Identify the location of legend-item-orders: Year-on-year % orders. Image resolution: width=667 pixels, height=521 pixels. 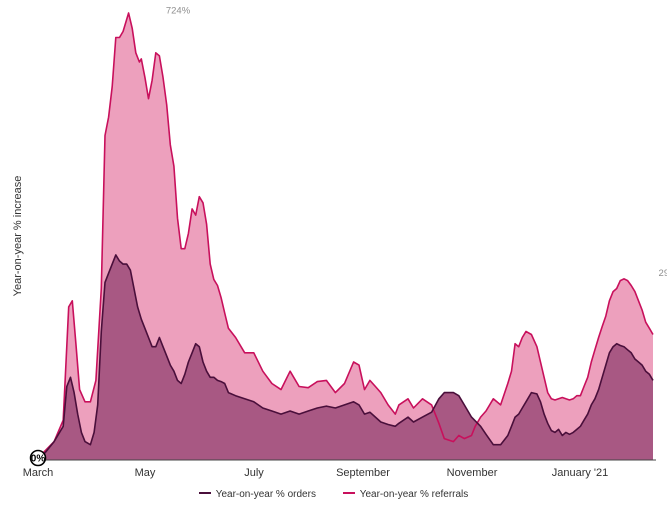
(257, 494).